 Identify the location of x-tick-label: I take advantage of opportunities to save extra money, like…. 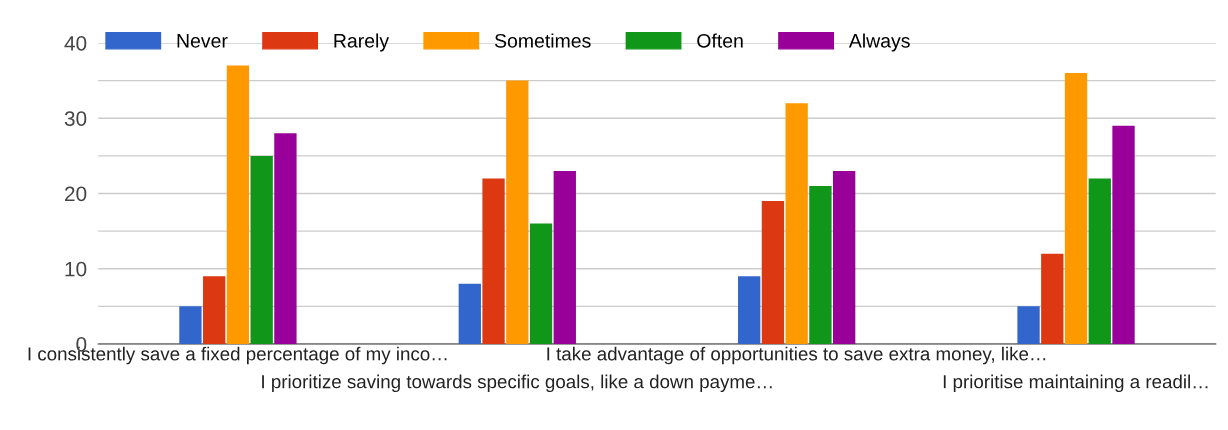
(796, 355).